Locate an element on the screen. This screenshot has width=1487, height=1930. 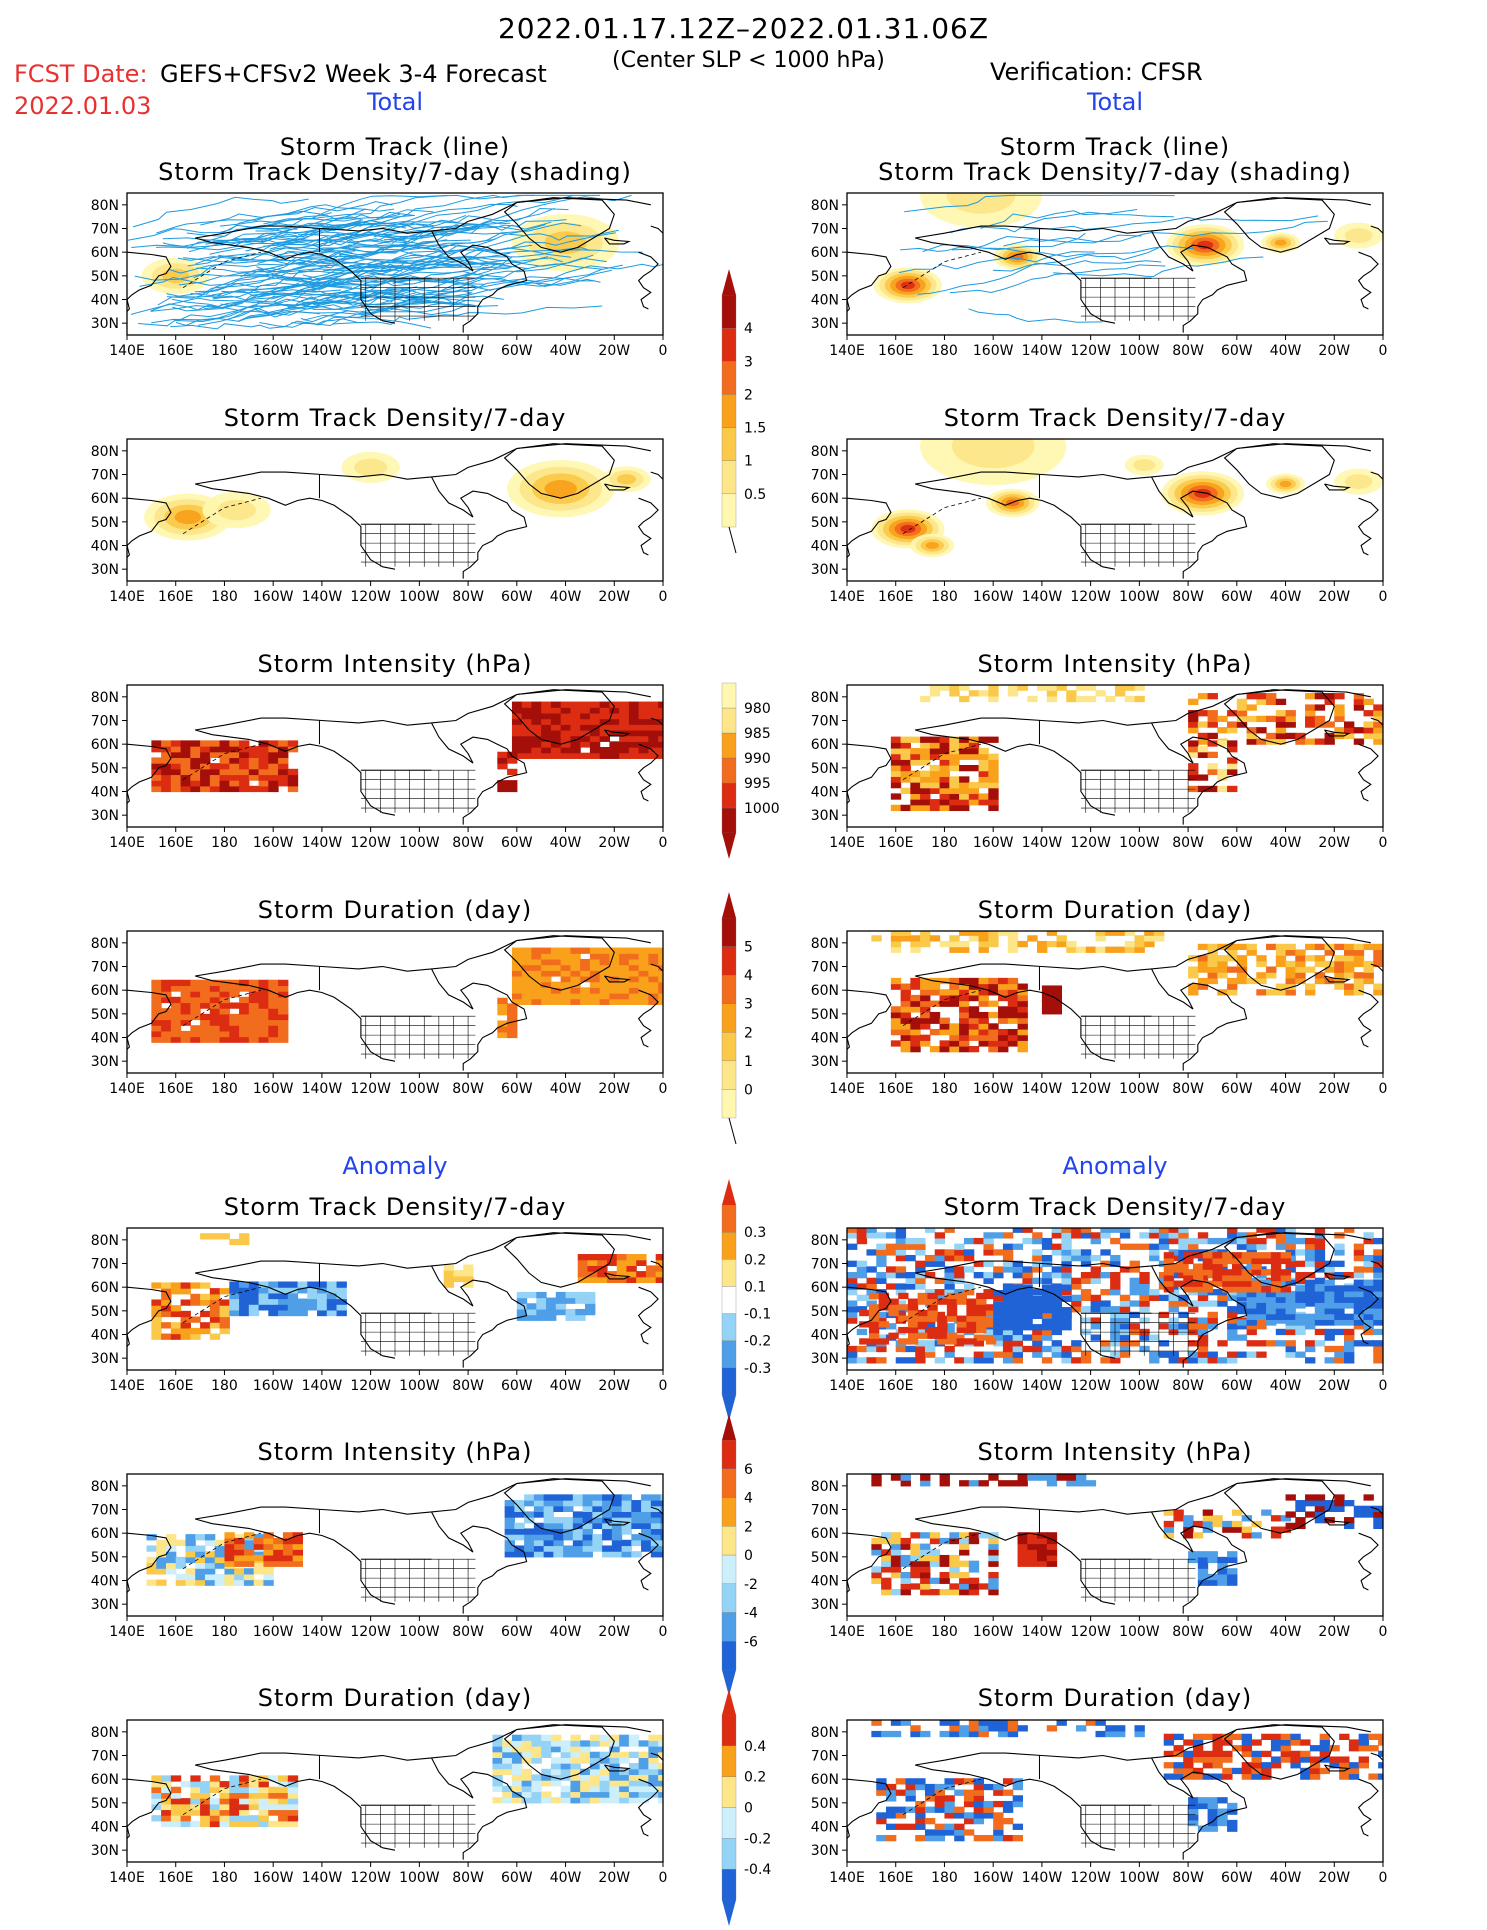
date-range-title: 2022.01.17.12Z–2022.01.31.06Z is located at coordinates (743, 28).